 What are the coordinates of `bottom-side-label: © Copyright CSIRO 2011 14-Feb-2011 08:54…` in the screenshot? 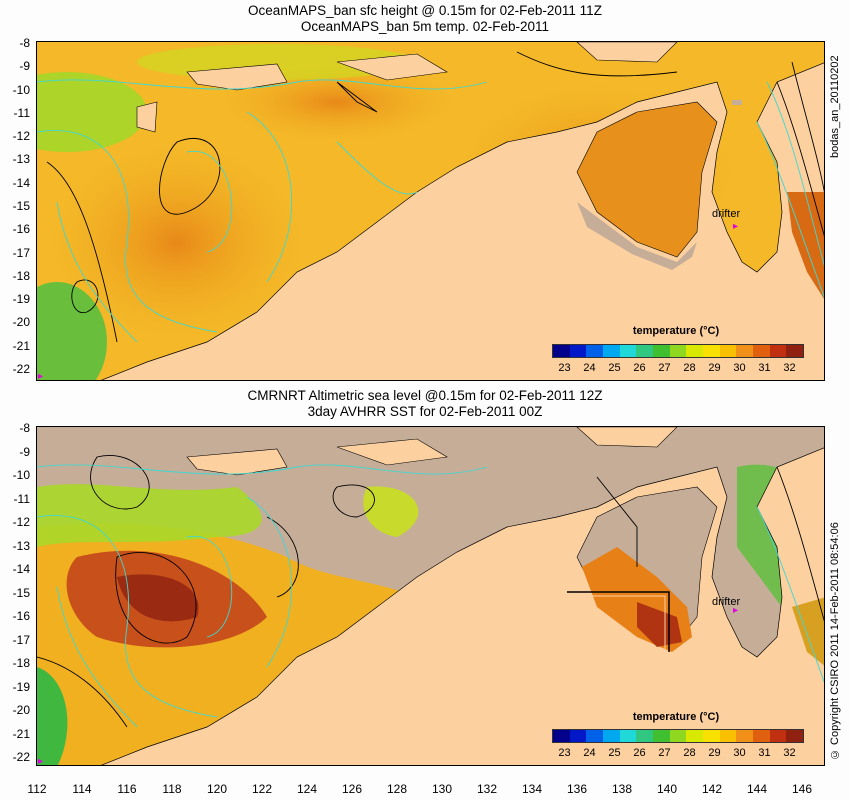 It's located at (835, 641).